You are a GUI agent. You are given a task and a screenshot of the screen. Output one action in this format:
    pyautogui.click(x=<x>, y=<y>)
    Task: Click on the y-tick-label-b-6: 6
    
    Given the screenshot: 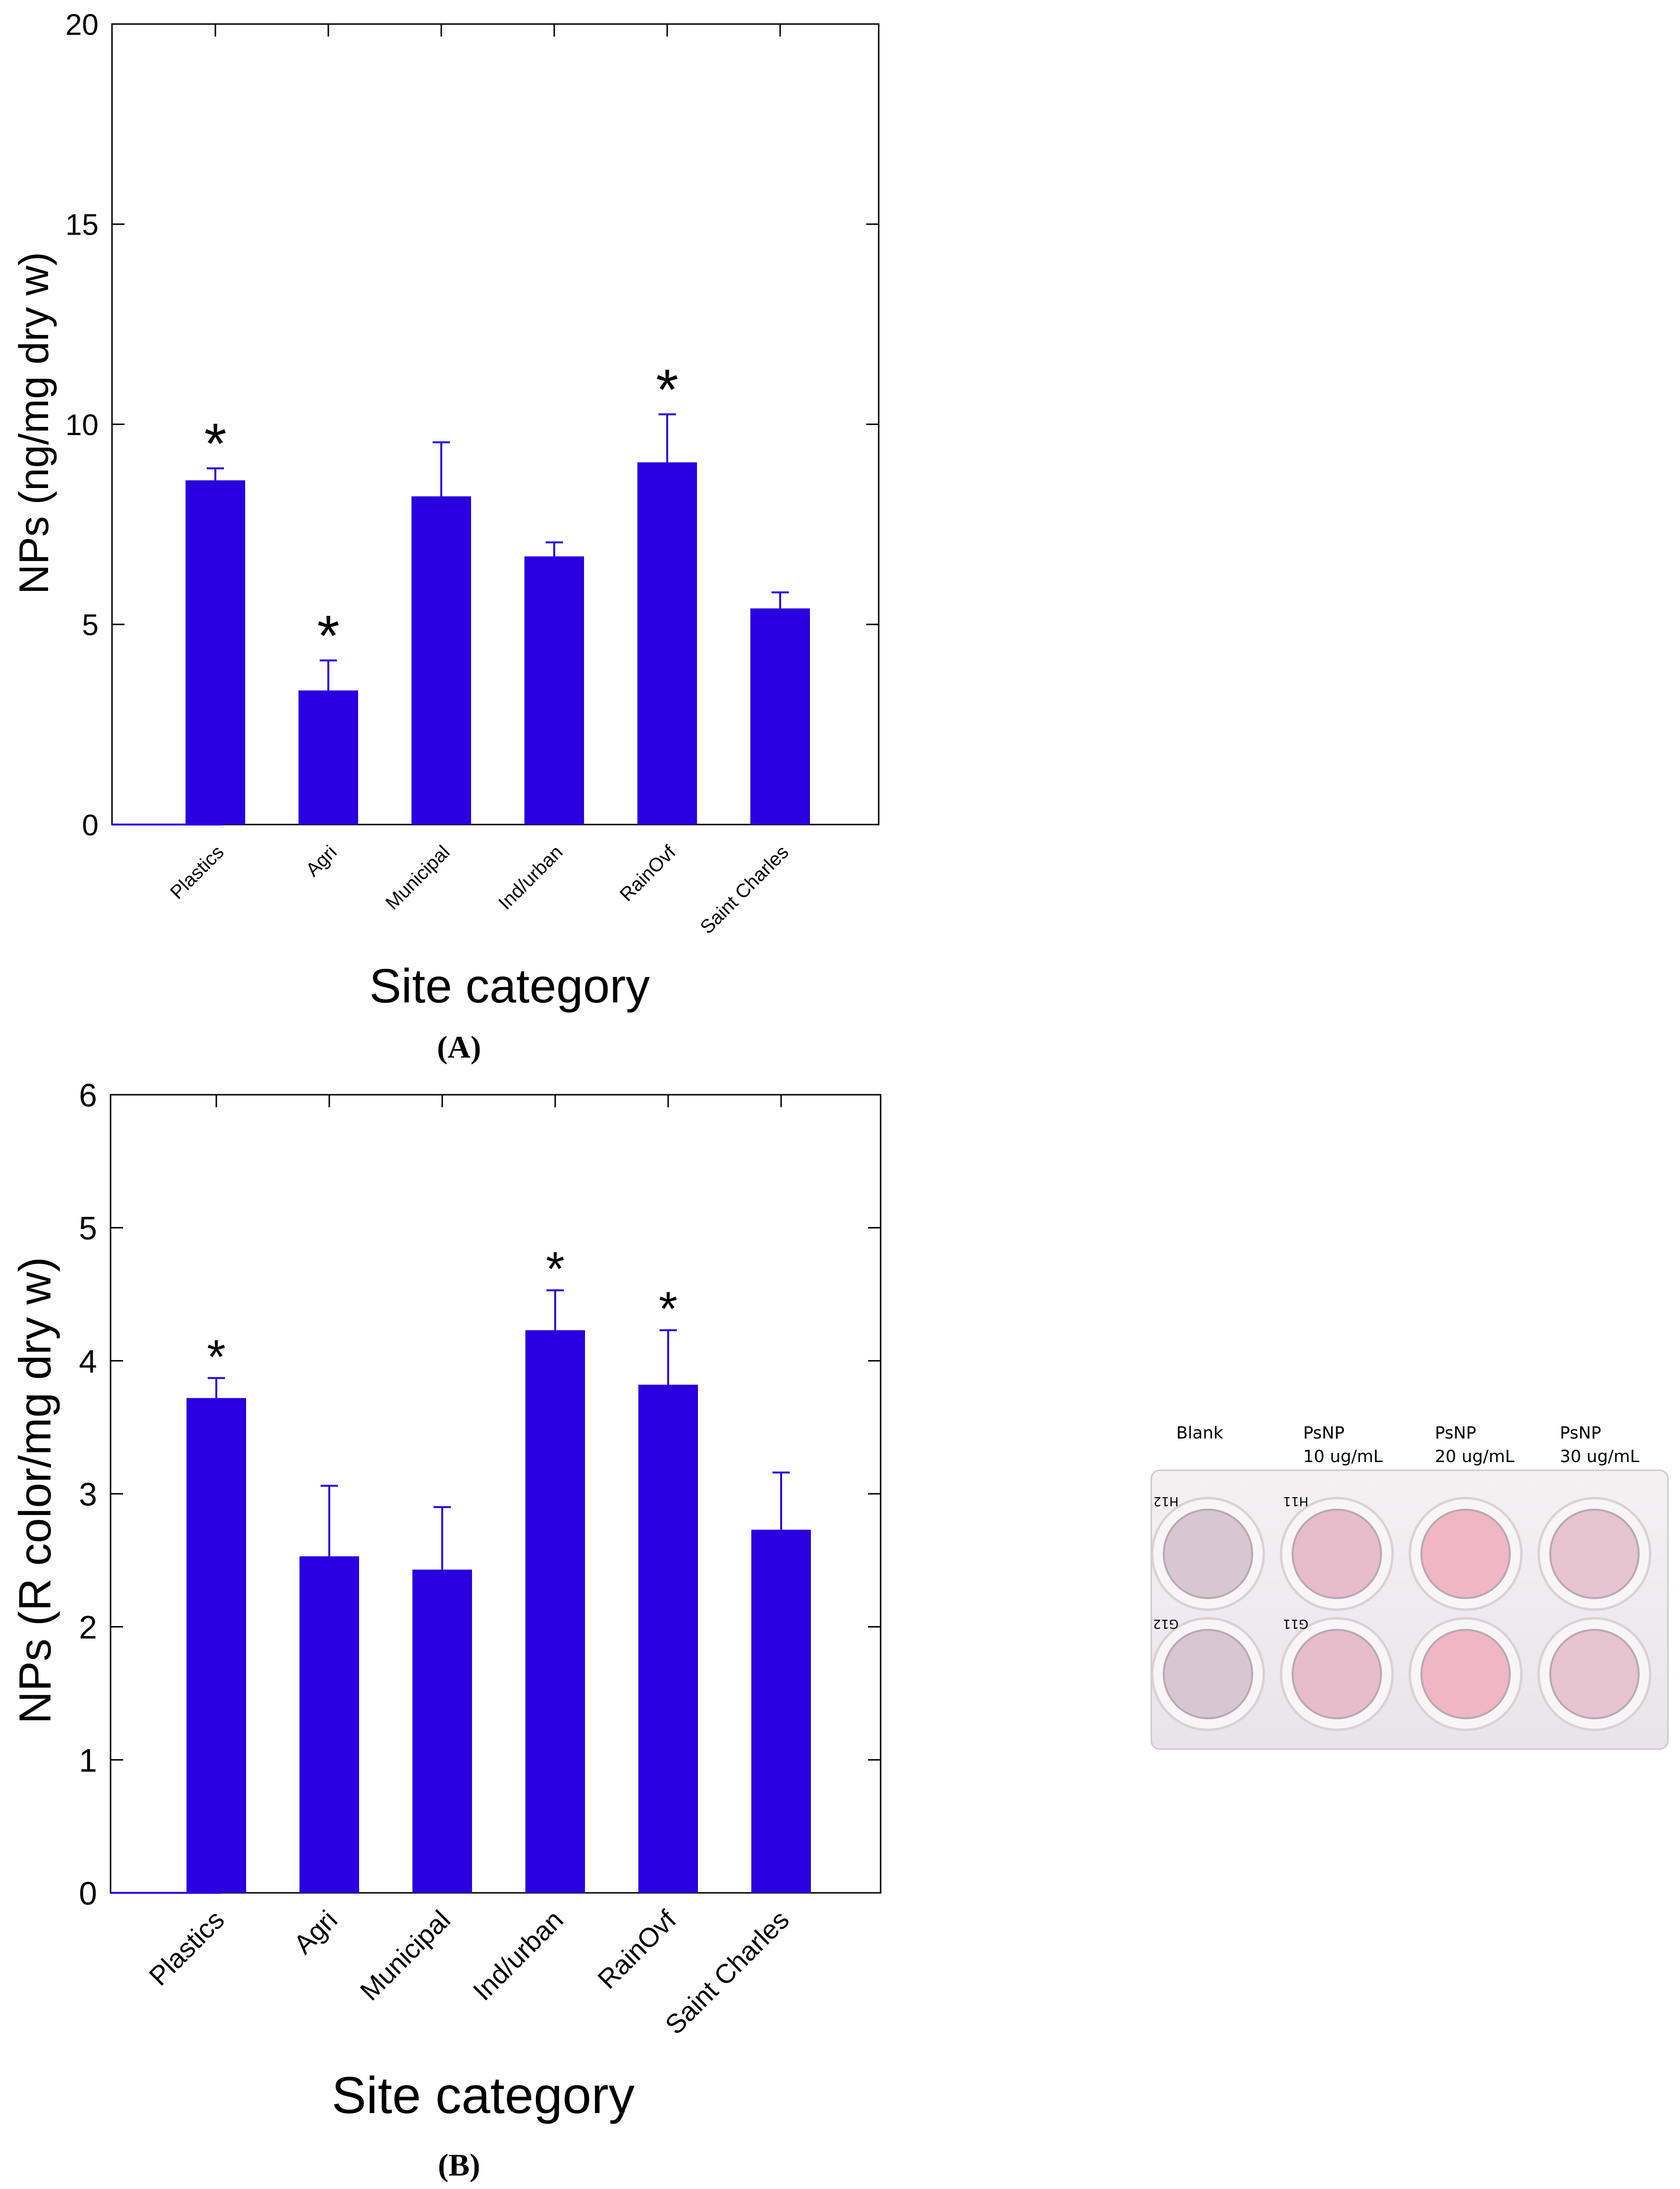 What is the action you would take?
    pyautogui.click(x=88, y=1095)
    